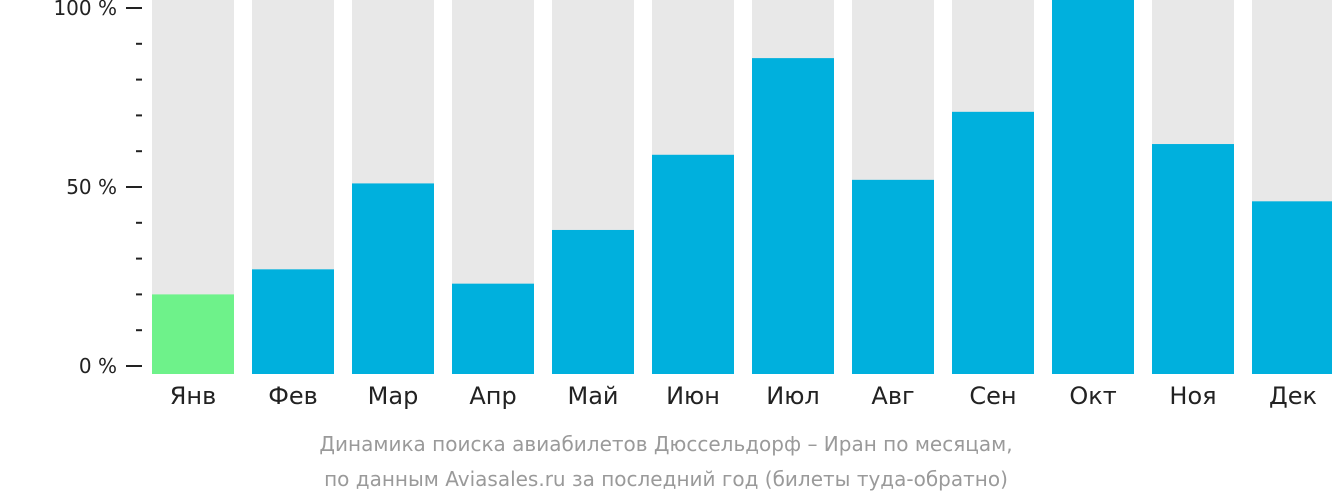  I want to click on x-tick-label: Июн, so click(693, 396).